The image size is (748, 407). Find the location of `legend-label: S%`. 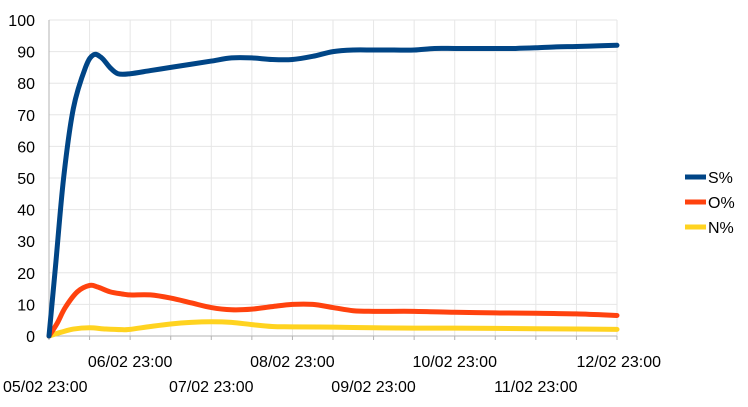

legend-label: S% is located at coordinates (720, 178).